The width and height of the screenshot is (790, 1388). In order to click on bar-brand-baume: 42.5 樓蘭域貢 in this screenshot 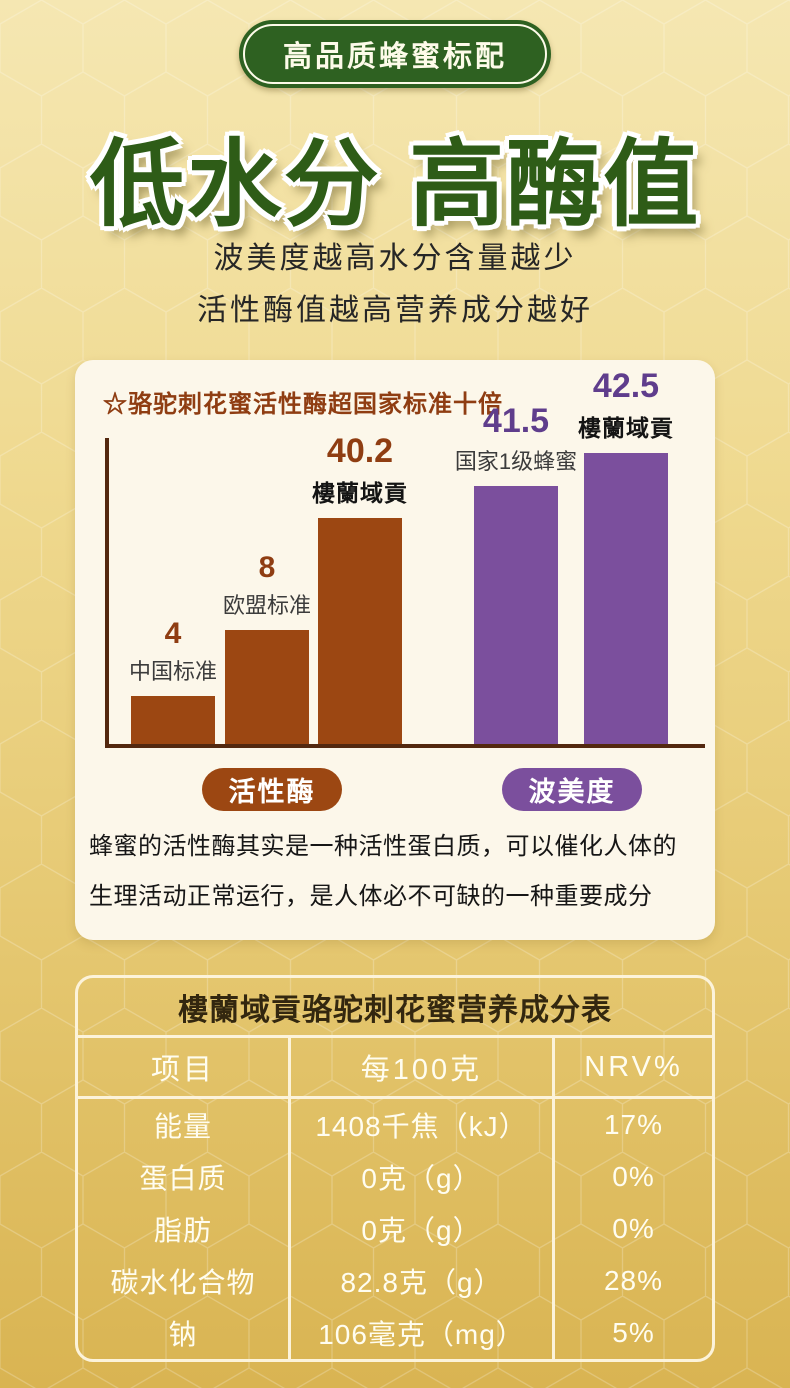, I will do `click(625, 555)`.